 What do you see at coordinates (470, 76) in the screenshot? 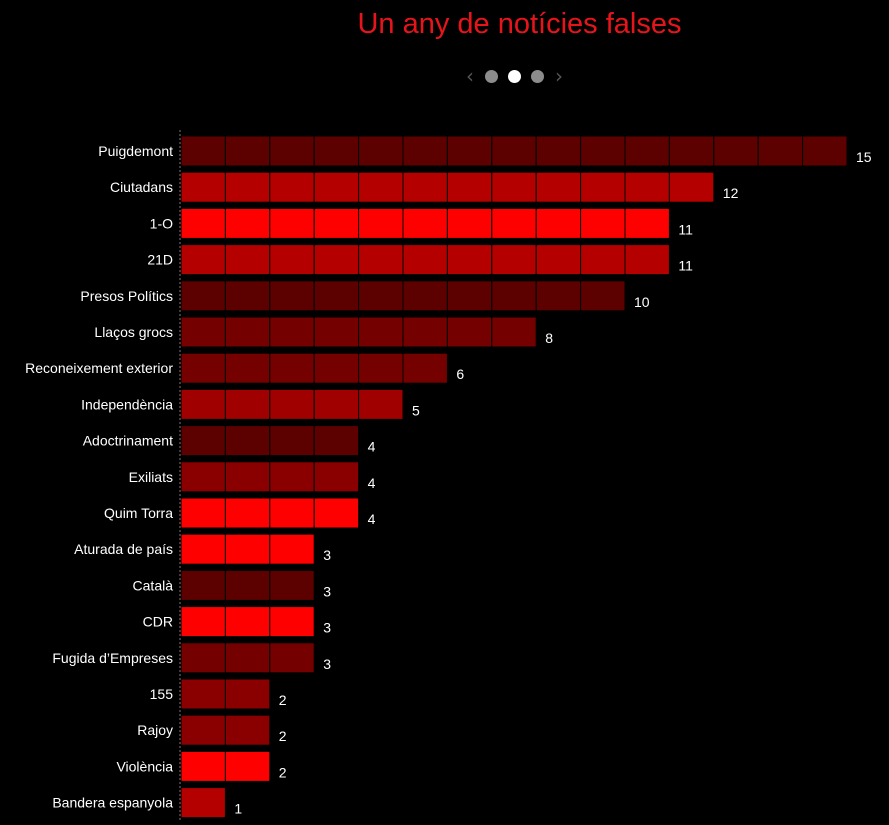
I see `chevron-left-icon: ‹` at bounding box center [470, 76].